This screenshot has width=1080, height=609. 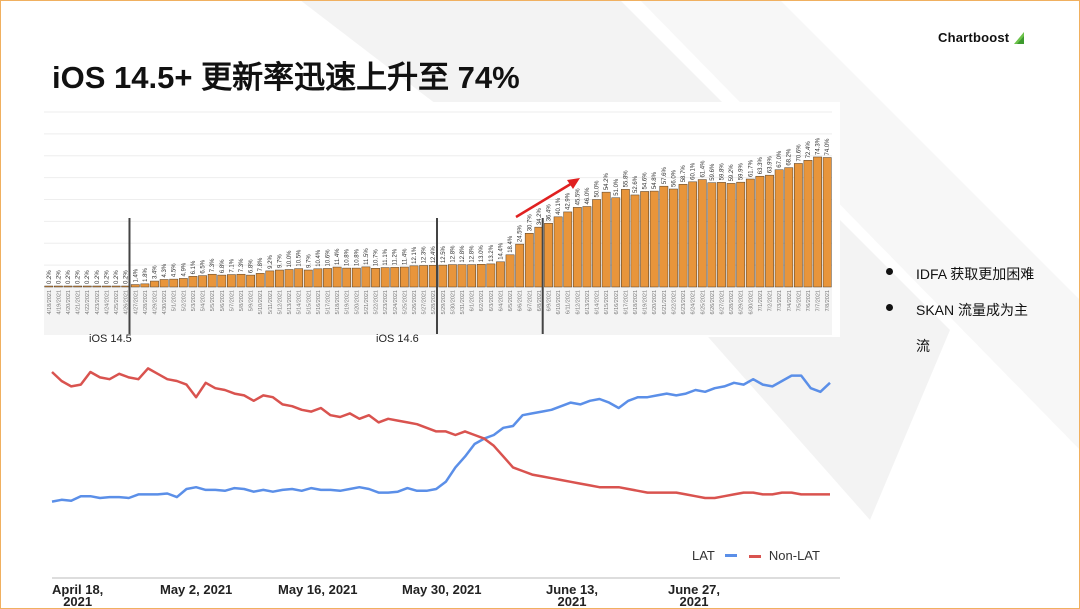 I want to click on bar-data-label: 7.1%, so click(x=232, y=265).